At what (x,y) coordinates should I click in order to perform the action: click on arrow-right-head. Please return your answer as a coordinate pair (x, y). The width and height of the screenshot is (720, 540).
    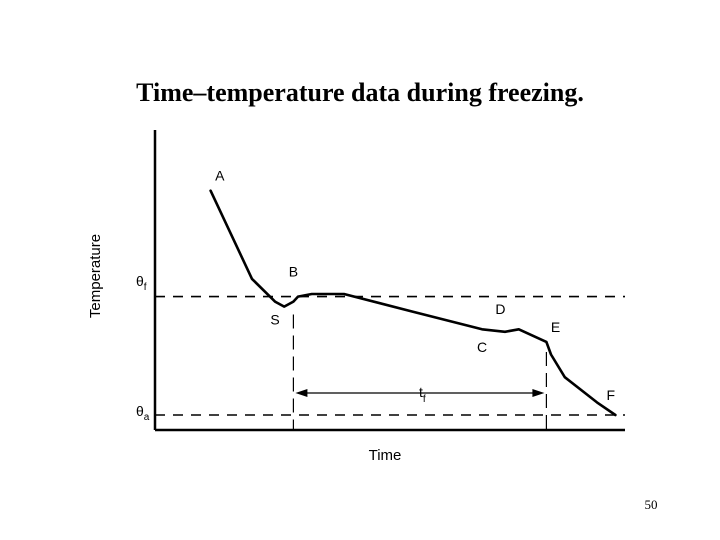
    Looking at the image, I should click on (538, 393).